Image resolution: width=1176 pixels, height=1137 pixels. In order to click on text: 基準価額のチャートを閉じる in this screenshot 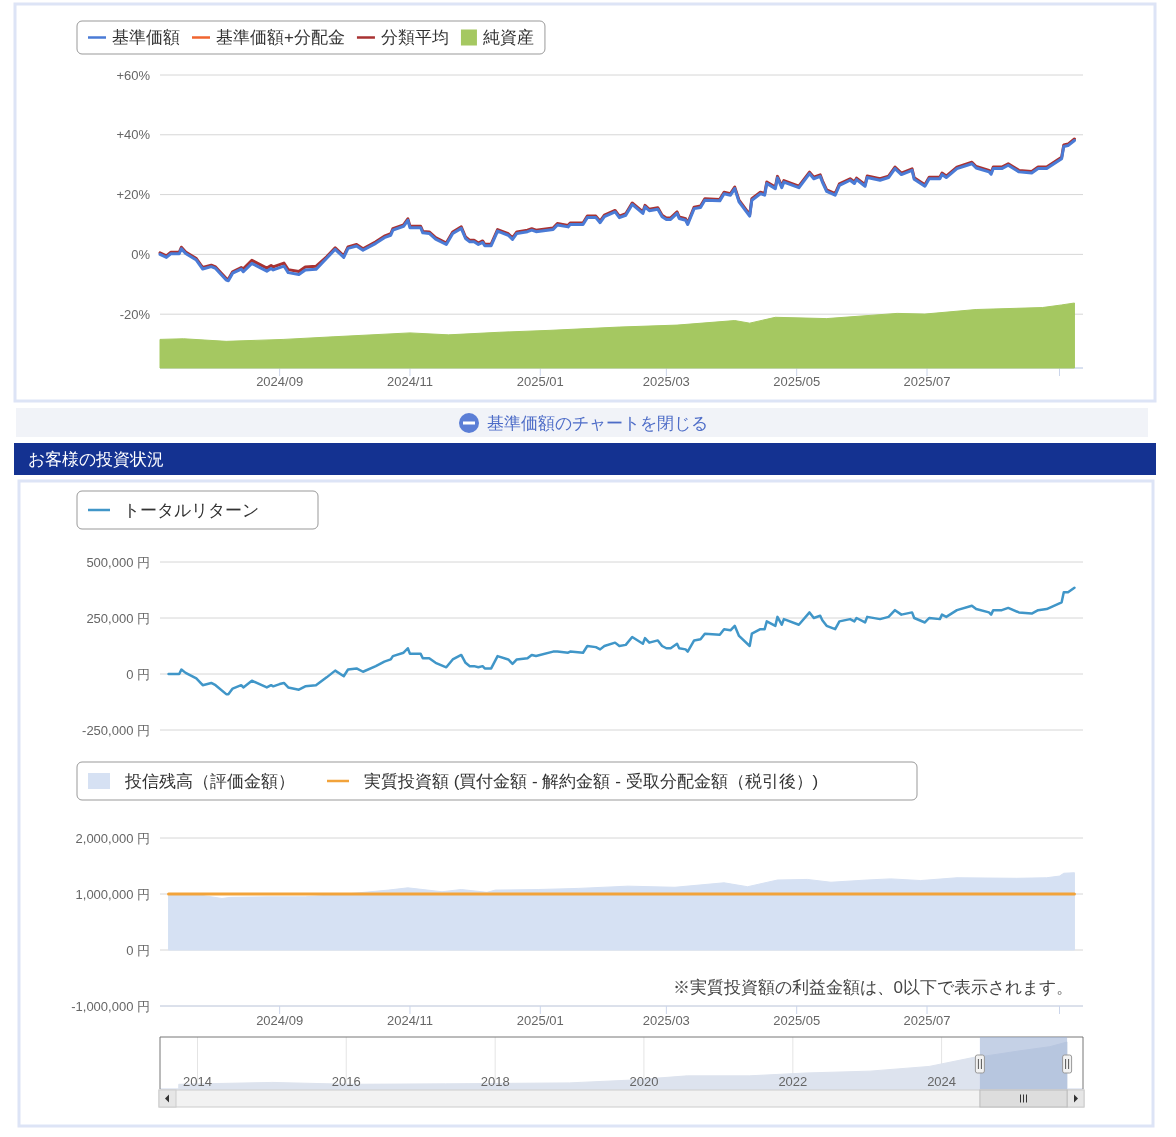, I will do `click(597, 423)`.